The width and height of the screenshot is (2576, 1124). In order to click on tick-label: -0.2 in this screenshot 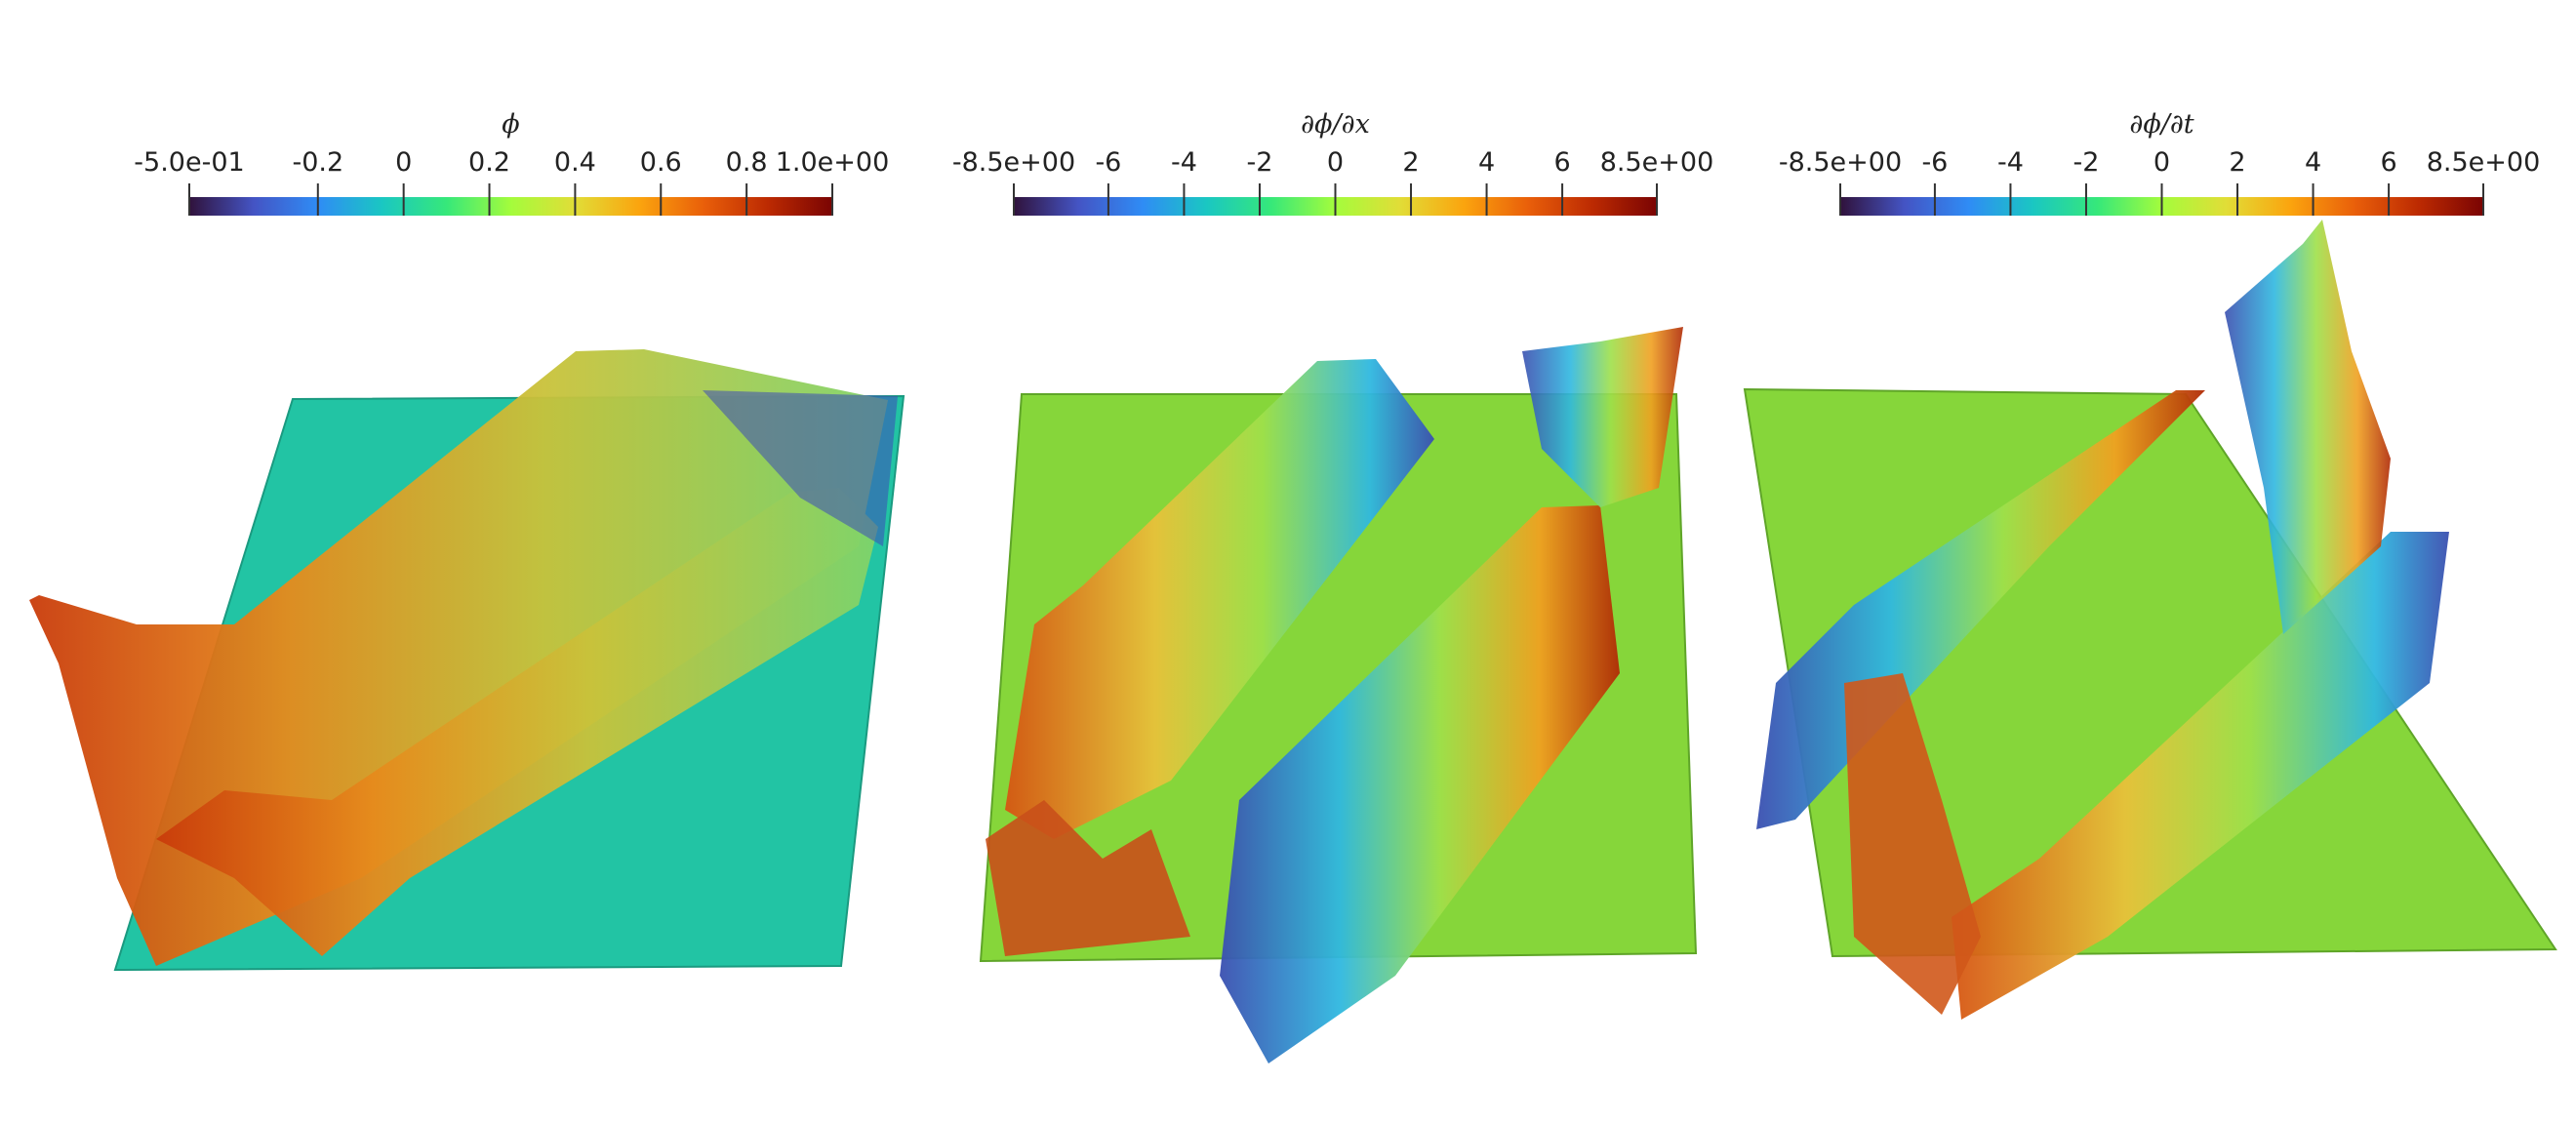, I will do `click(317, 162)`.